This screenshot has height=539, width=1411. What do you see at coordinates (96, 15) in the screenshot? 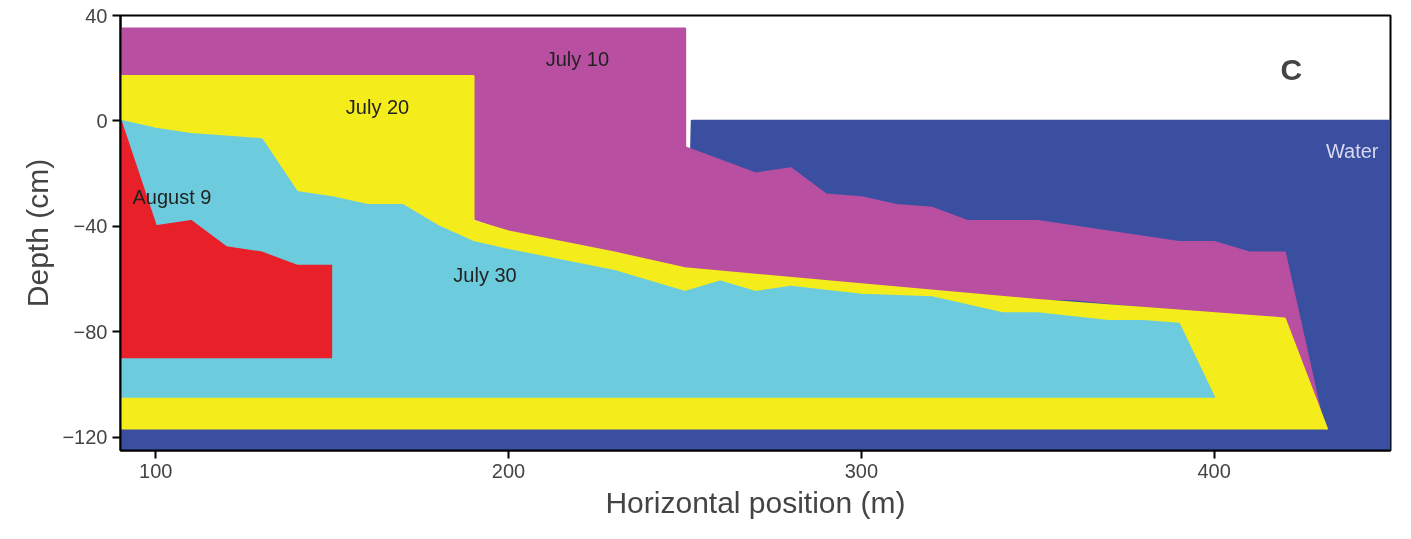
I see `y-tick-label: 40` at bounding box center [96, 15].